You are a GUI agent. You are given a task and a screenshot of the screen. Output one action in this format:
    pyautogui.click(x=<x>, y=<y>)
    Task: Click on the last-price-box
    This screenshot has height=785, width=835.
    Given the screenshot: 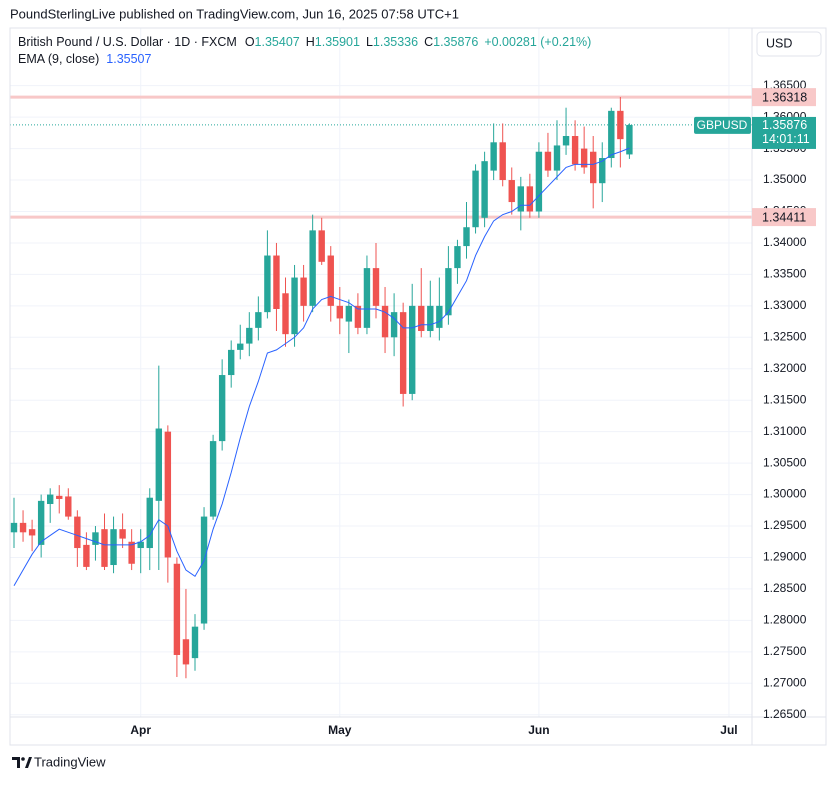 What is the action you would take?
    pyautogui.click(x=784, y=132)
    